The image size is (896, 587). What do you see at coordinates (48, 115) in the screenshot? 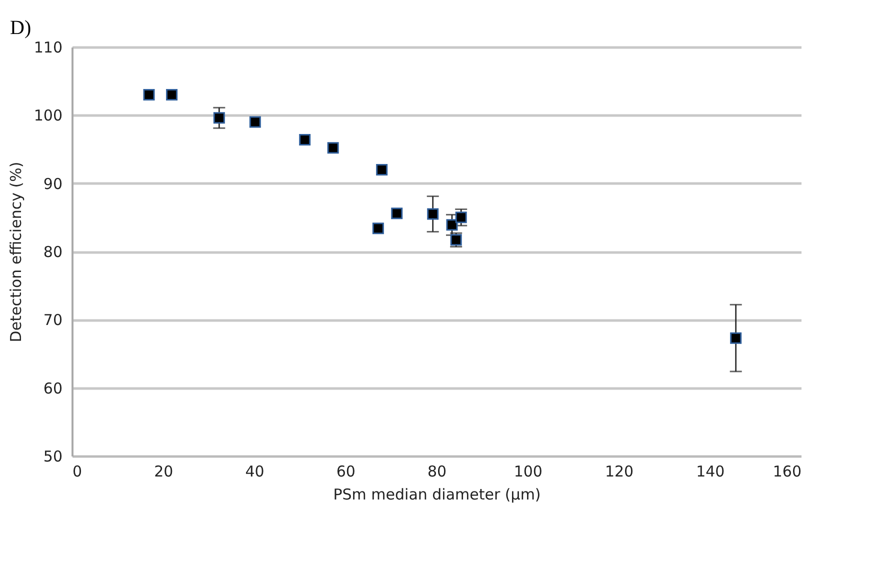
I see `y-tick-label: 100` at bounding box center [48, 115].